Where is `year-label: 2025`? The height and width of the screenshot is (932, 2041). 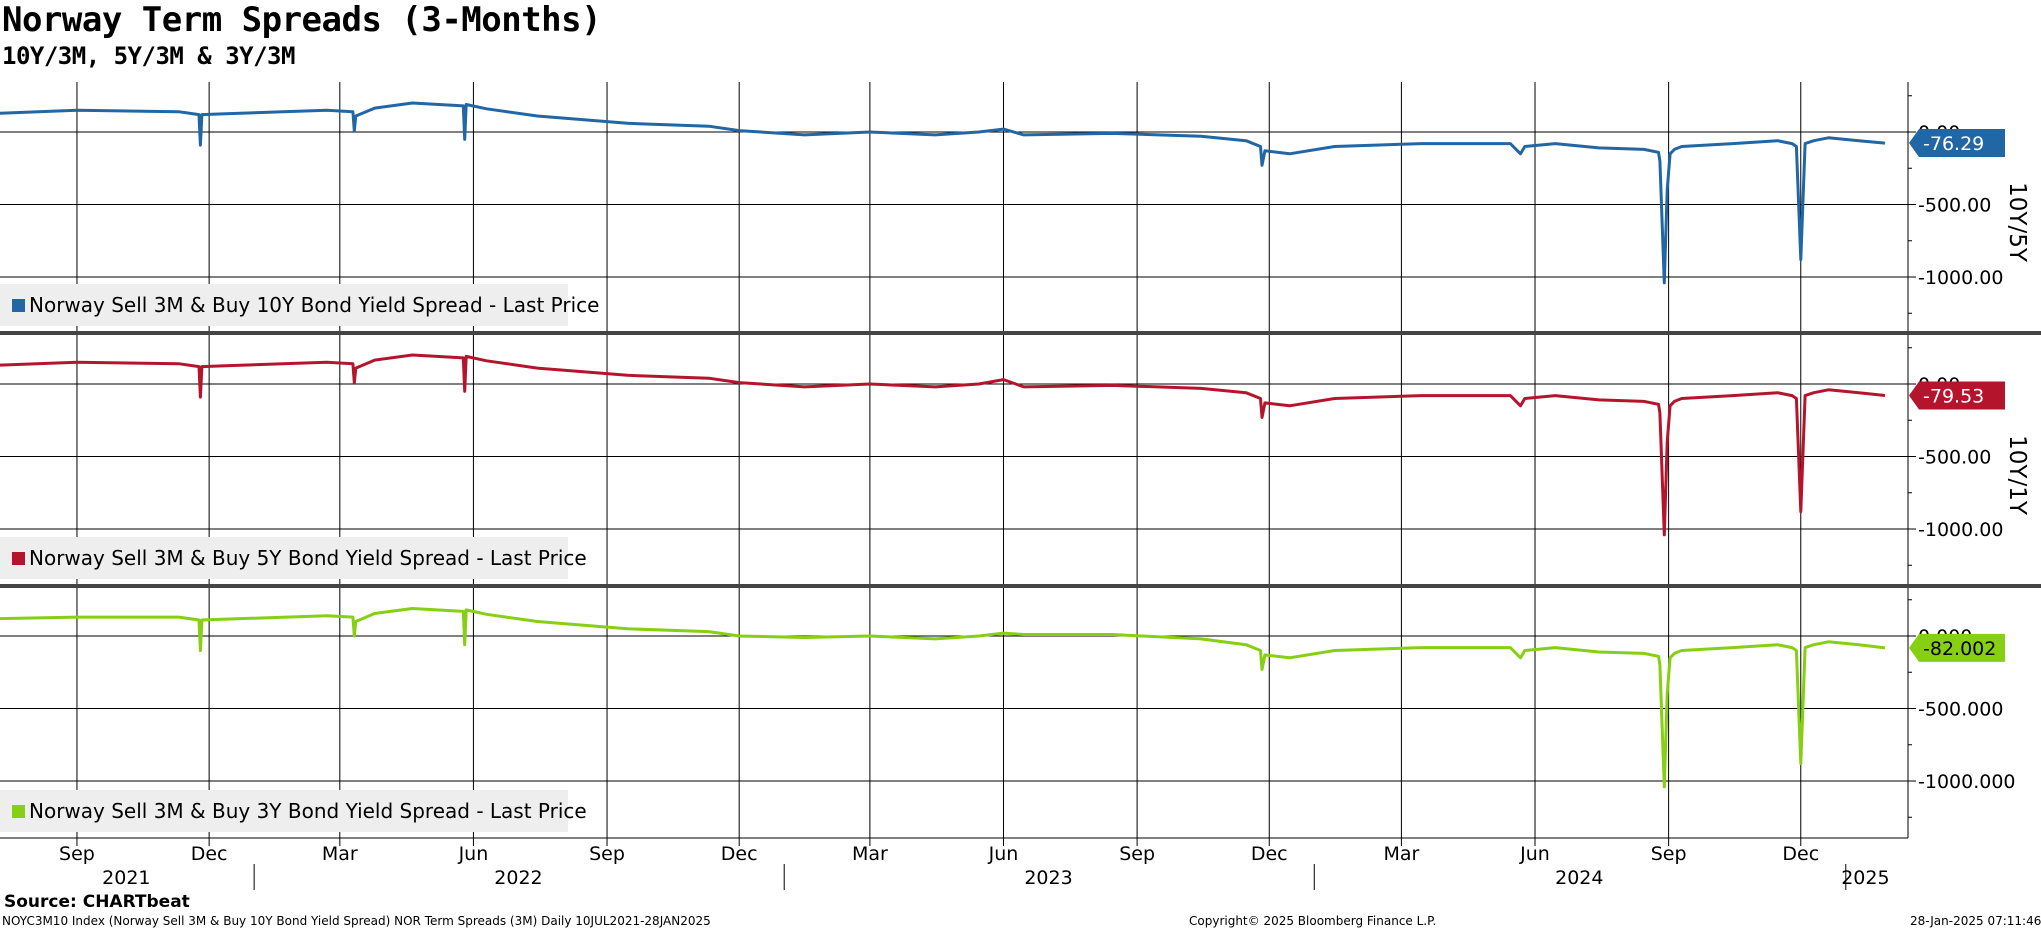 year-label: 2025 is located at coordinates (1865, 878).